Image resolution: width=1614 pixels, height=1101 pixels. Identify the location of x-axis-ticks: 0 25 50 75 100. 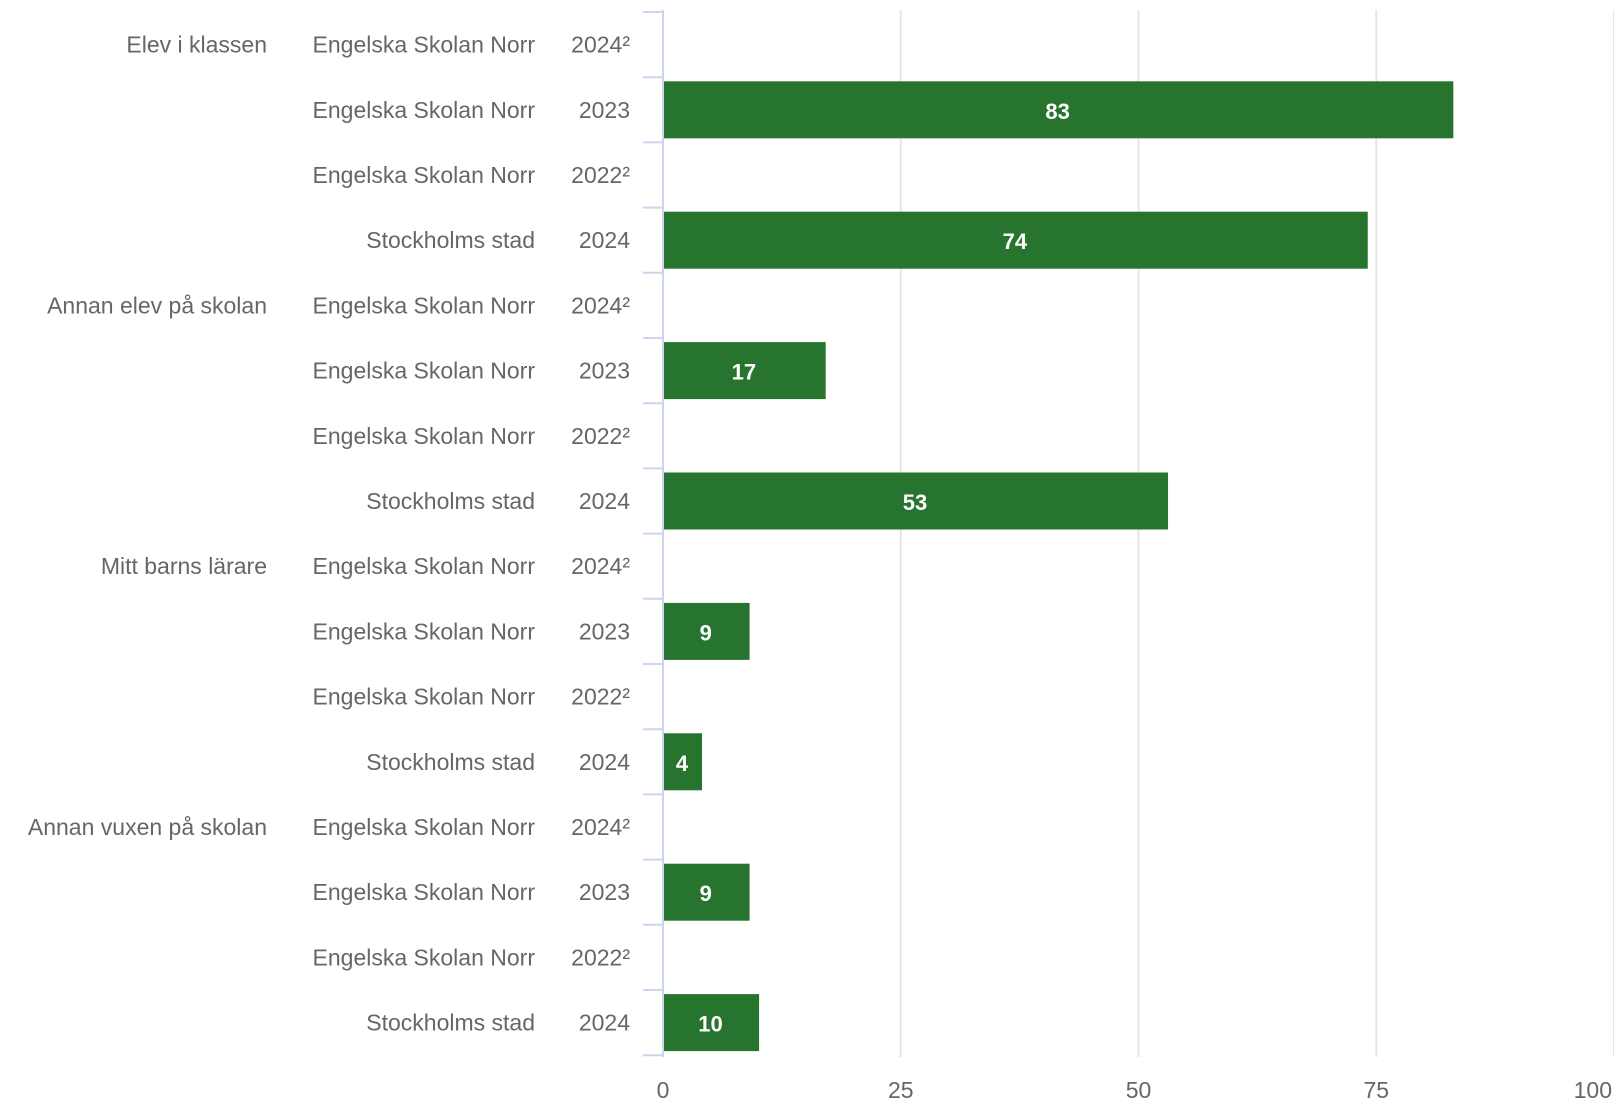
(1134, 1089).